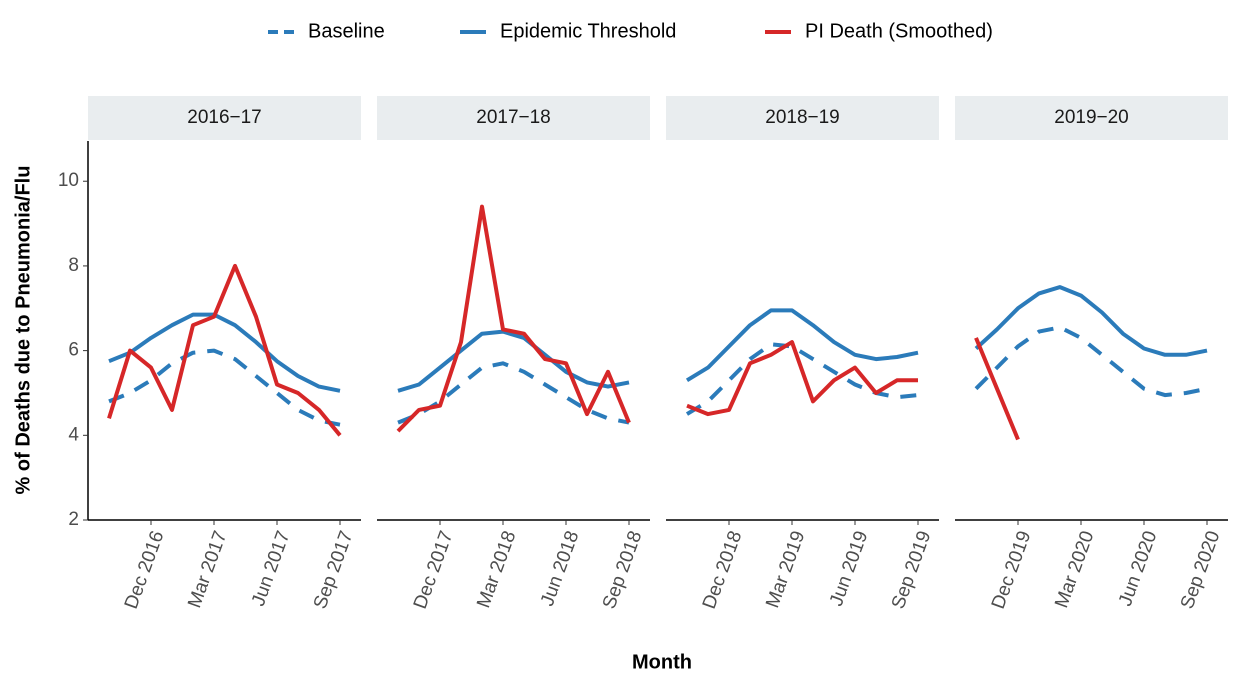 This screenshot has height=686, width=1233. I want to click on x-tick-label: Jun 2018, so click(560, 568).